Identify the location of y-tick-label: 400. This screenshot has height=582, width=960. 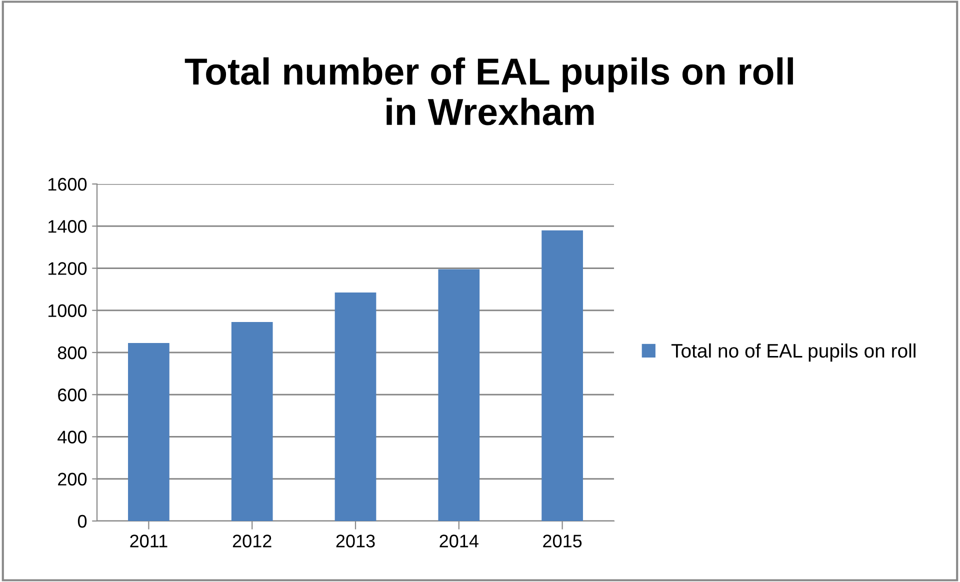
(72, 437).